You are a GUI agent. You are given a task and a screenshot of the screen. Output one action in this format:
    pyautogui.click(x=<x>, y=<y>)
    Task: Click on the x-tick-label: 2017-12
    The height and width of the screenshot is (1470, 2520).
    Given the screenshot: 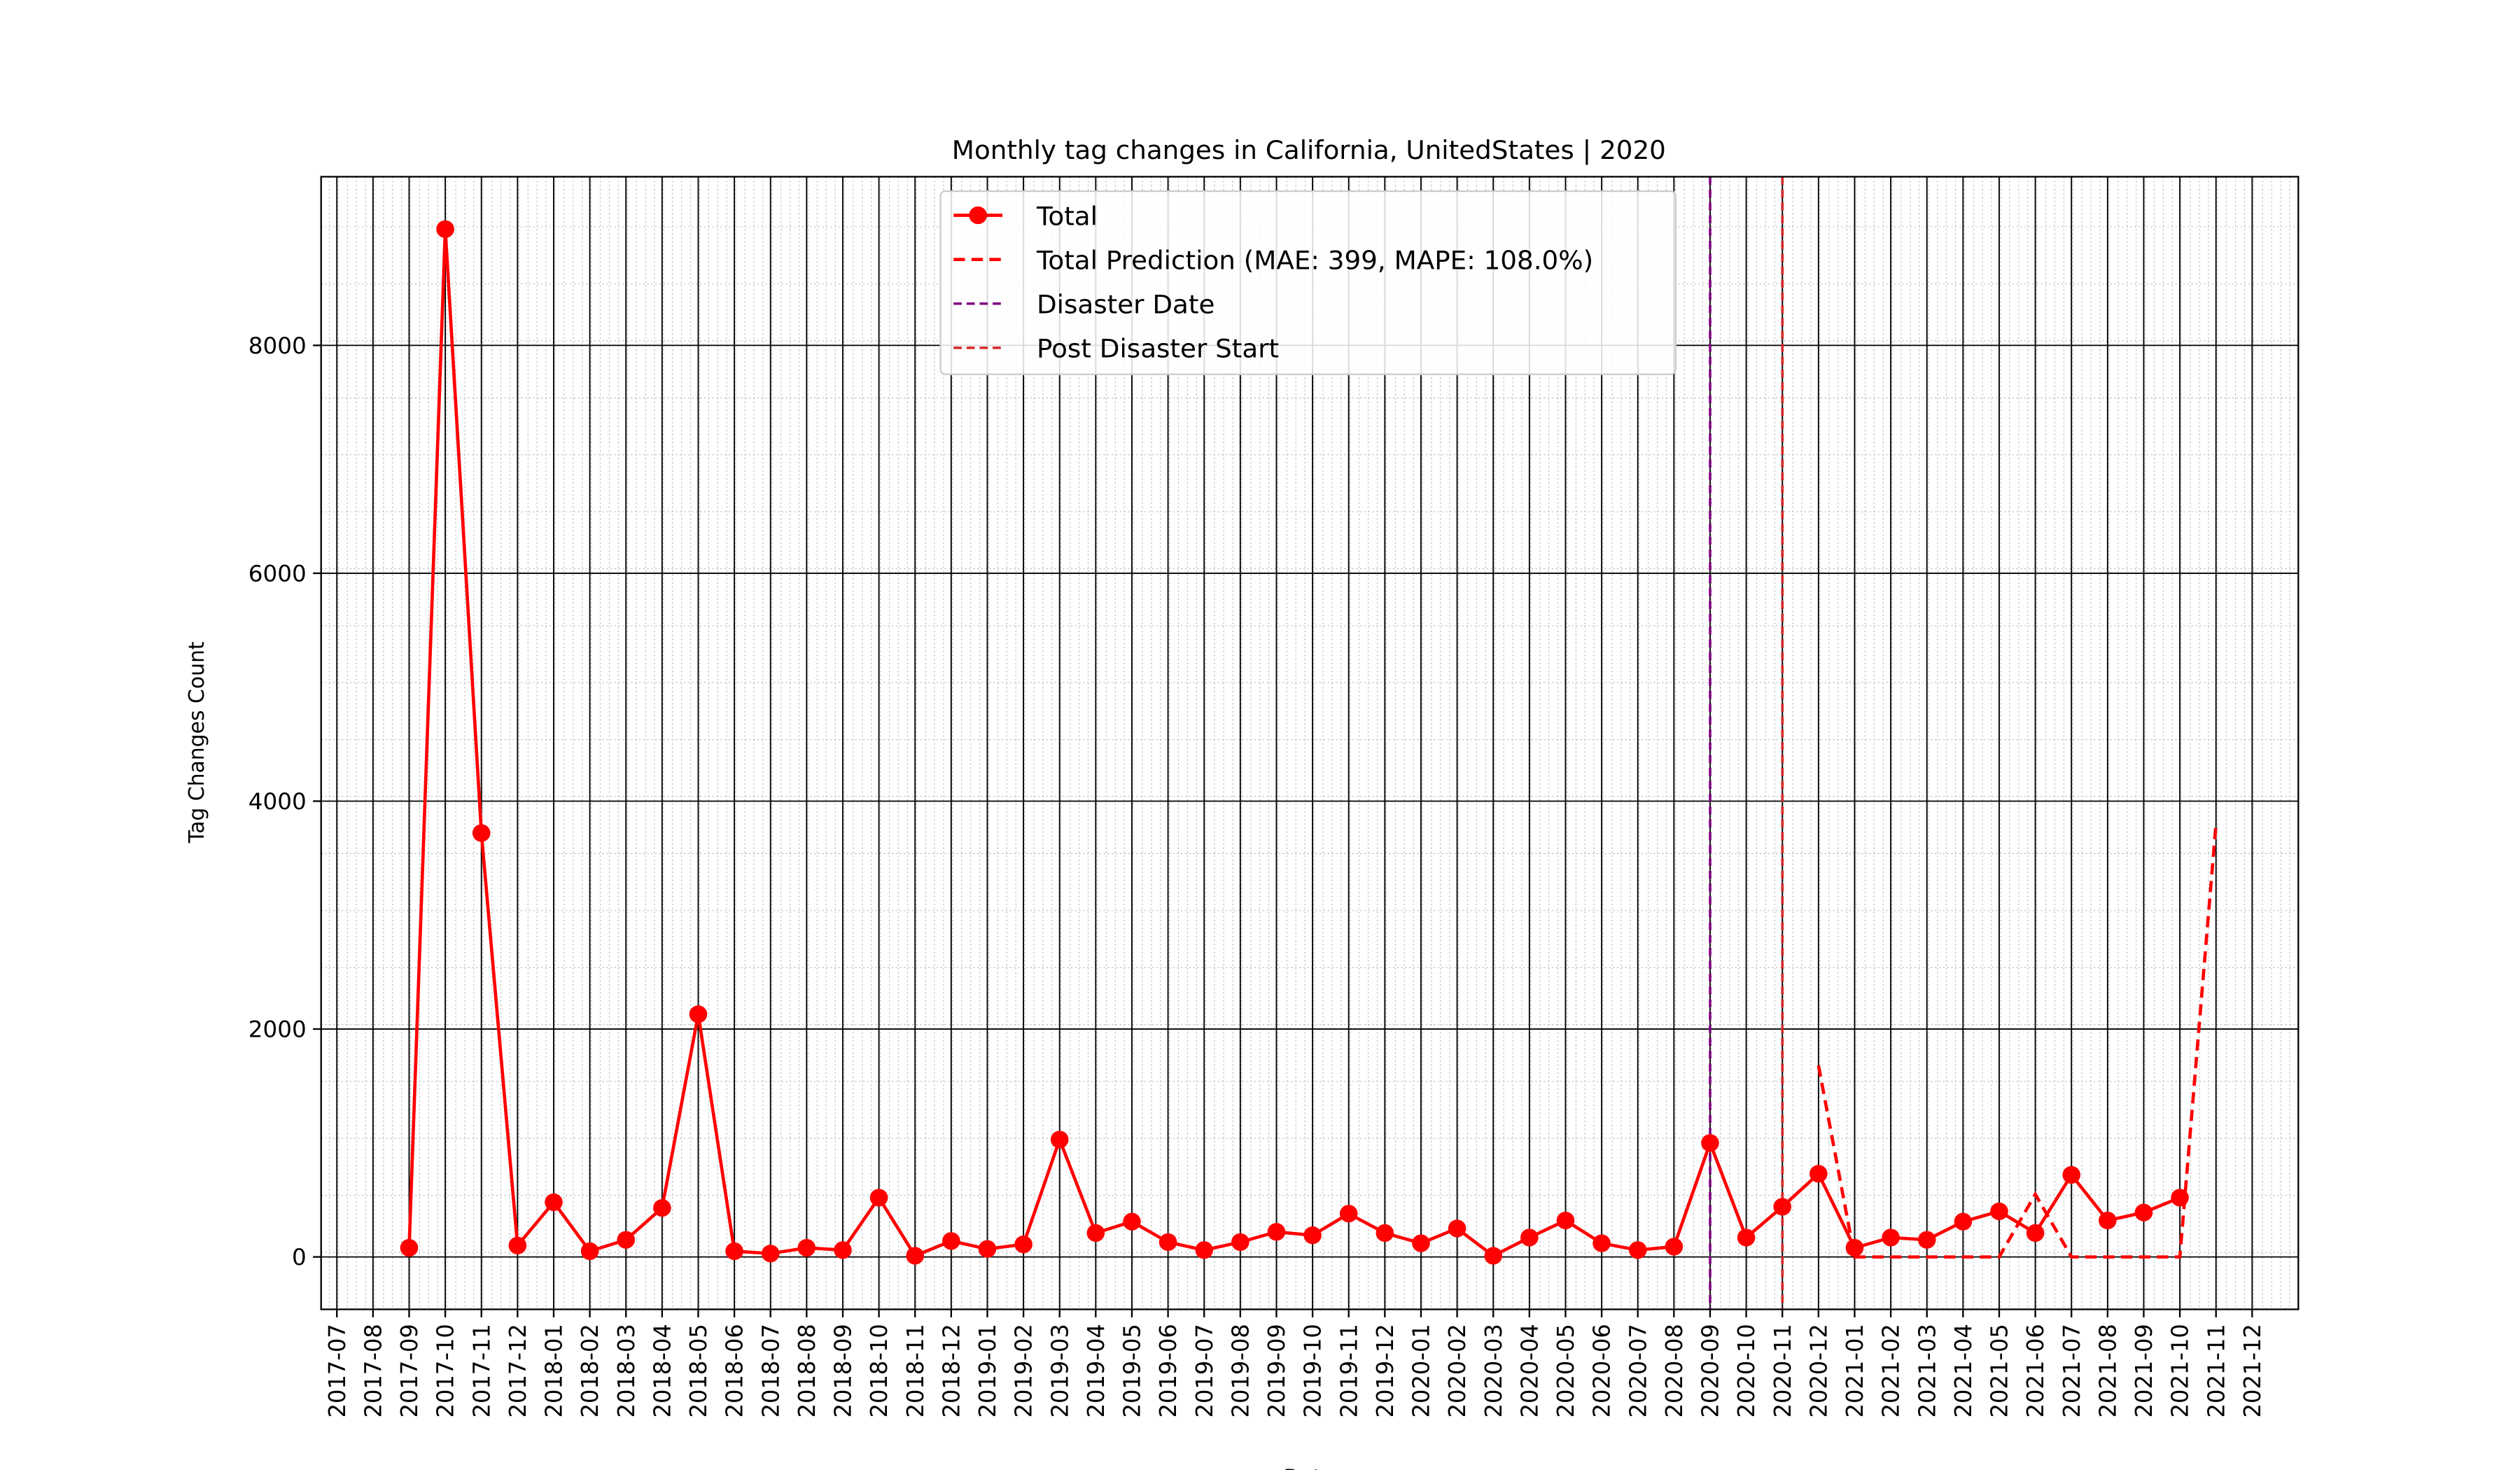 What is the action you would take?
    pyautogui.click(x=518, y=1371)
    